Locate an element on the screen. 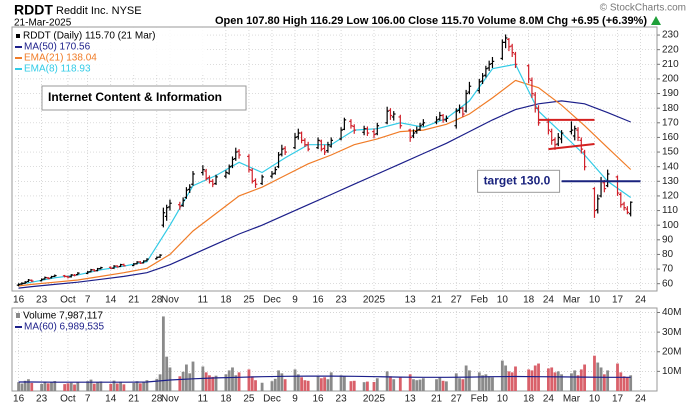 This screenshot has width=700, height=410. credit: © StockCharts.com is located at coordinates (643, 8).